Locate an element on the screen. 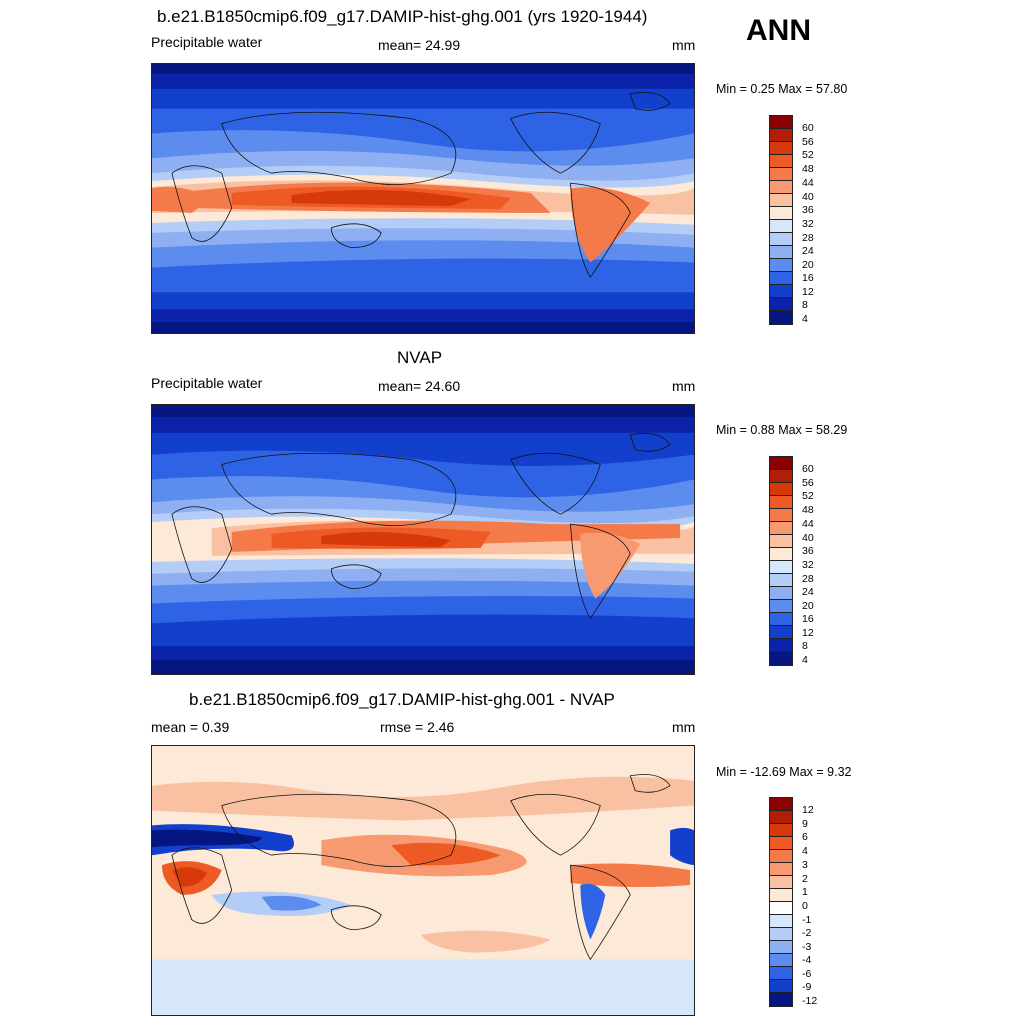 The height and width of the screenshot is (1024, 1024). panel1-colorbar is located at coordinates (781, 220).